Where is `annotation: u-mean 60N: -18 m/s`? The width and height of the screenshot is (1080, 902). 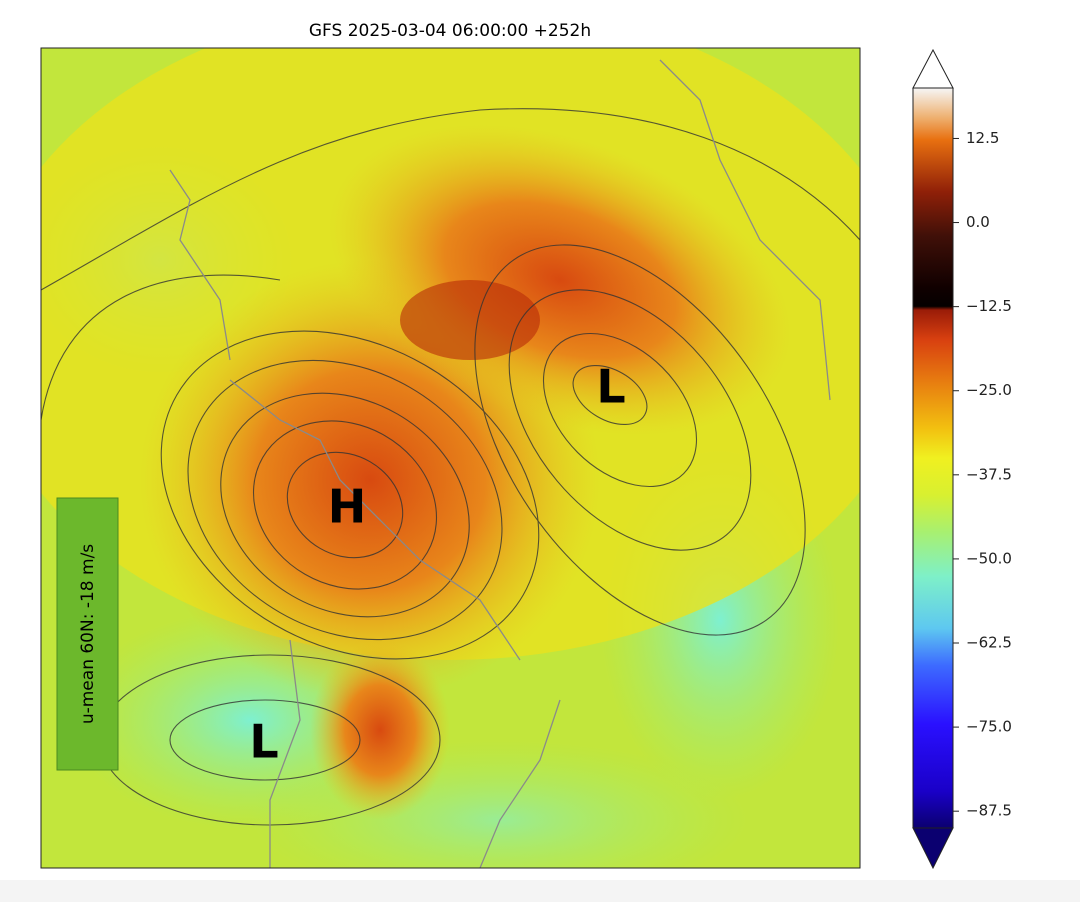
annotation: u-mean 60N: -18 m/s is located at coordinates (88, 634).